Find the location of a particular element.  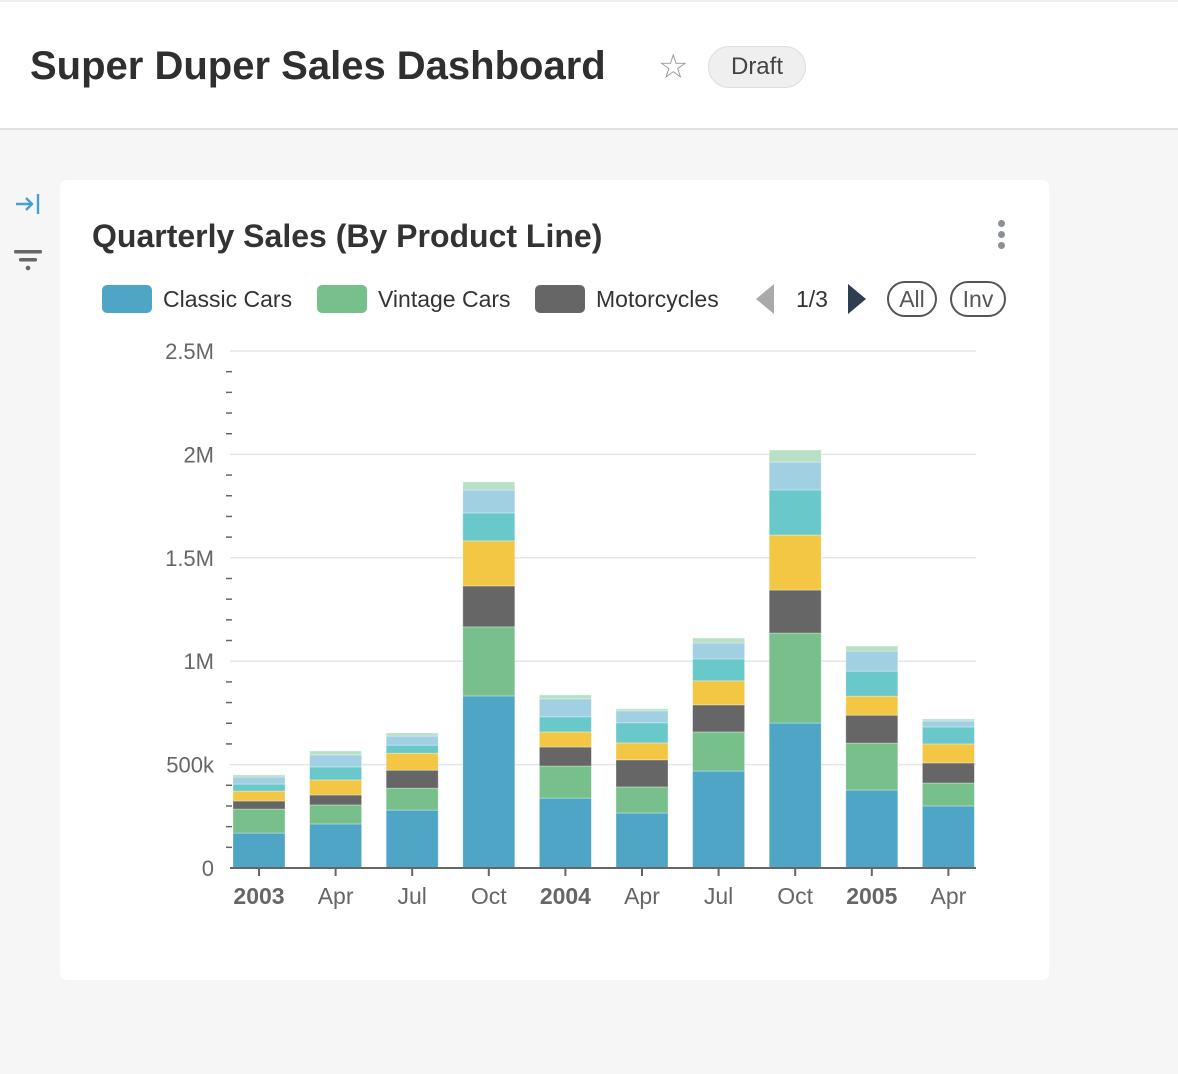

star-icon: ☆ is located at coordinates (673, 67).